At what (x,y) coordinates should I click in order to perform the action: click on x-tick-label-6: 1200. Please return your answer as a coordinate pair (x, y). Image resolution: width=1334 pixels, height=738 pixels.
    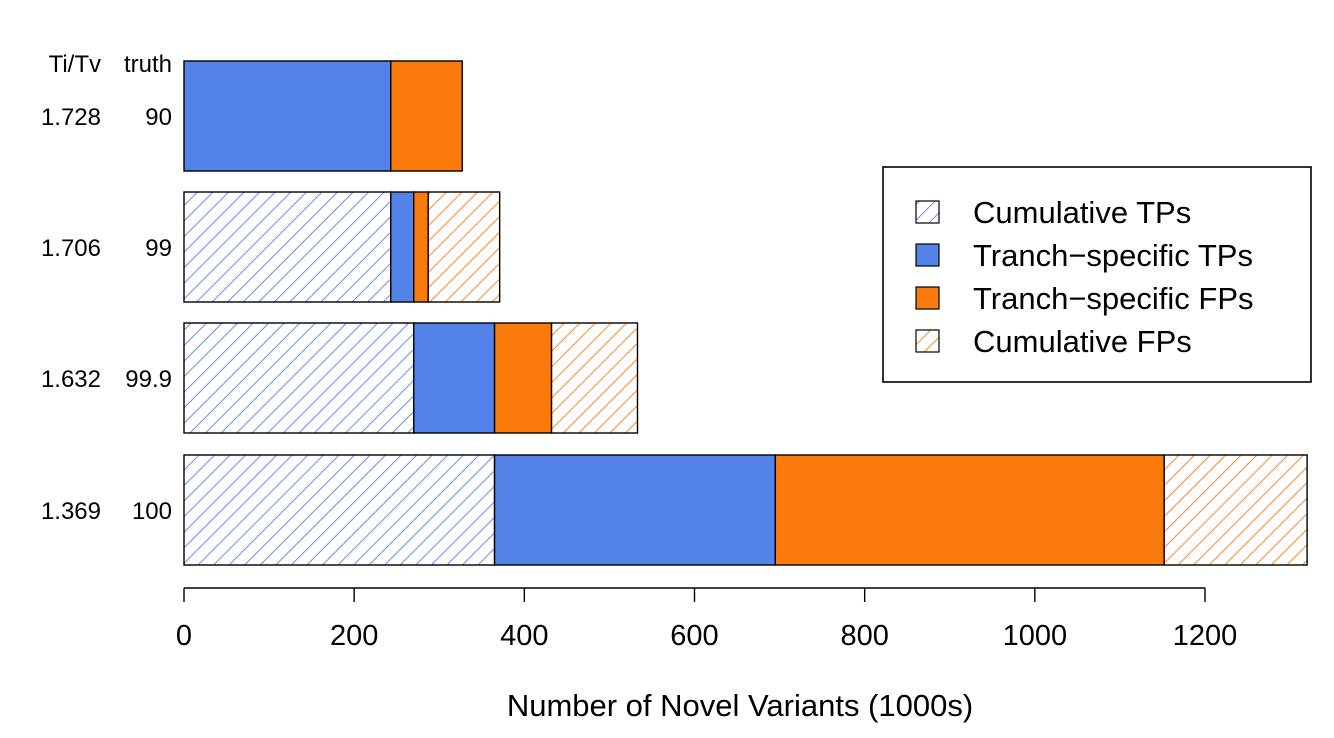
    Looking at the image, I should click on (1205, 636).